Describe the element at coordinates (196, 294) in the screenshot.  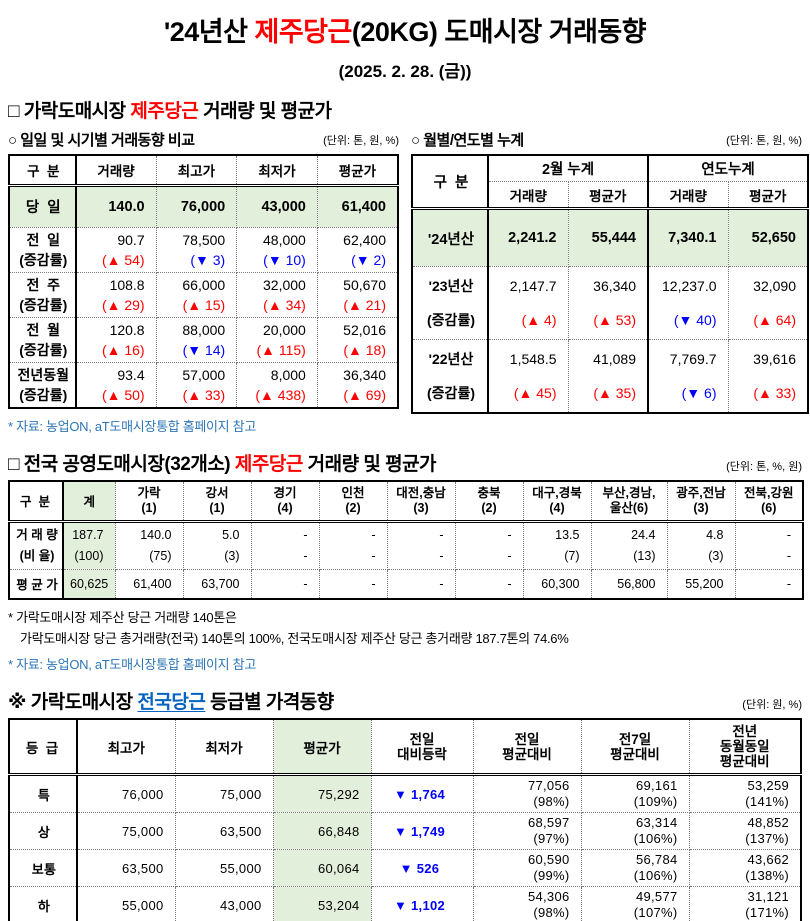
I see `data-cell: 66,000 (▲ 15)` at that location.